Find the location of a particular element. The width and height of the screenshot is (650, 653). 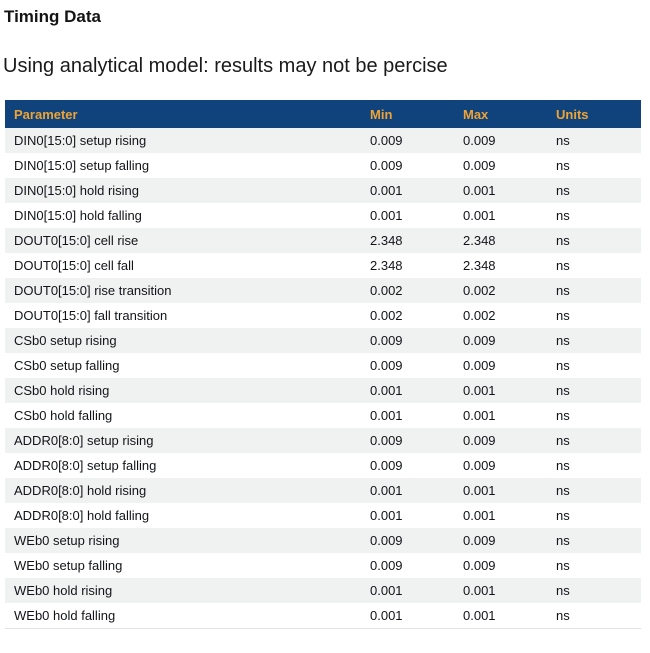

table-row: DIN0[15:0] hold falling 0.001 0.001 ns is located at coordinates (323, 215).